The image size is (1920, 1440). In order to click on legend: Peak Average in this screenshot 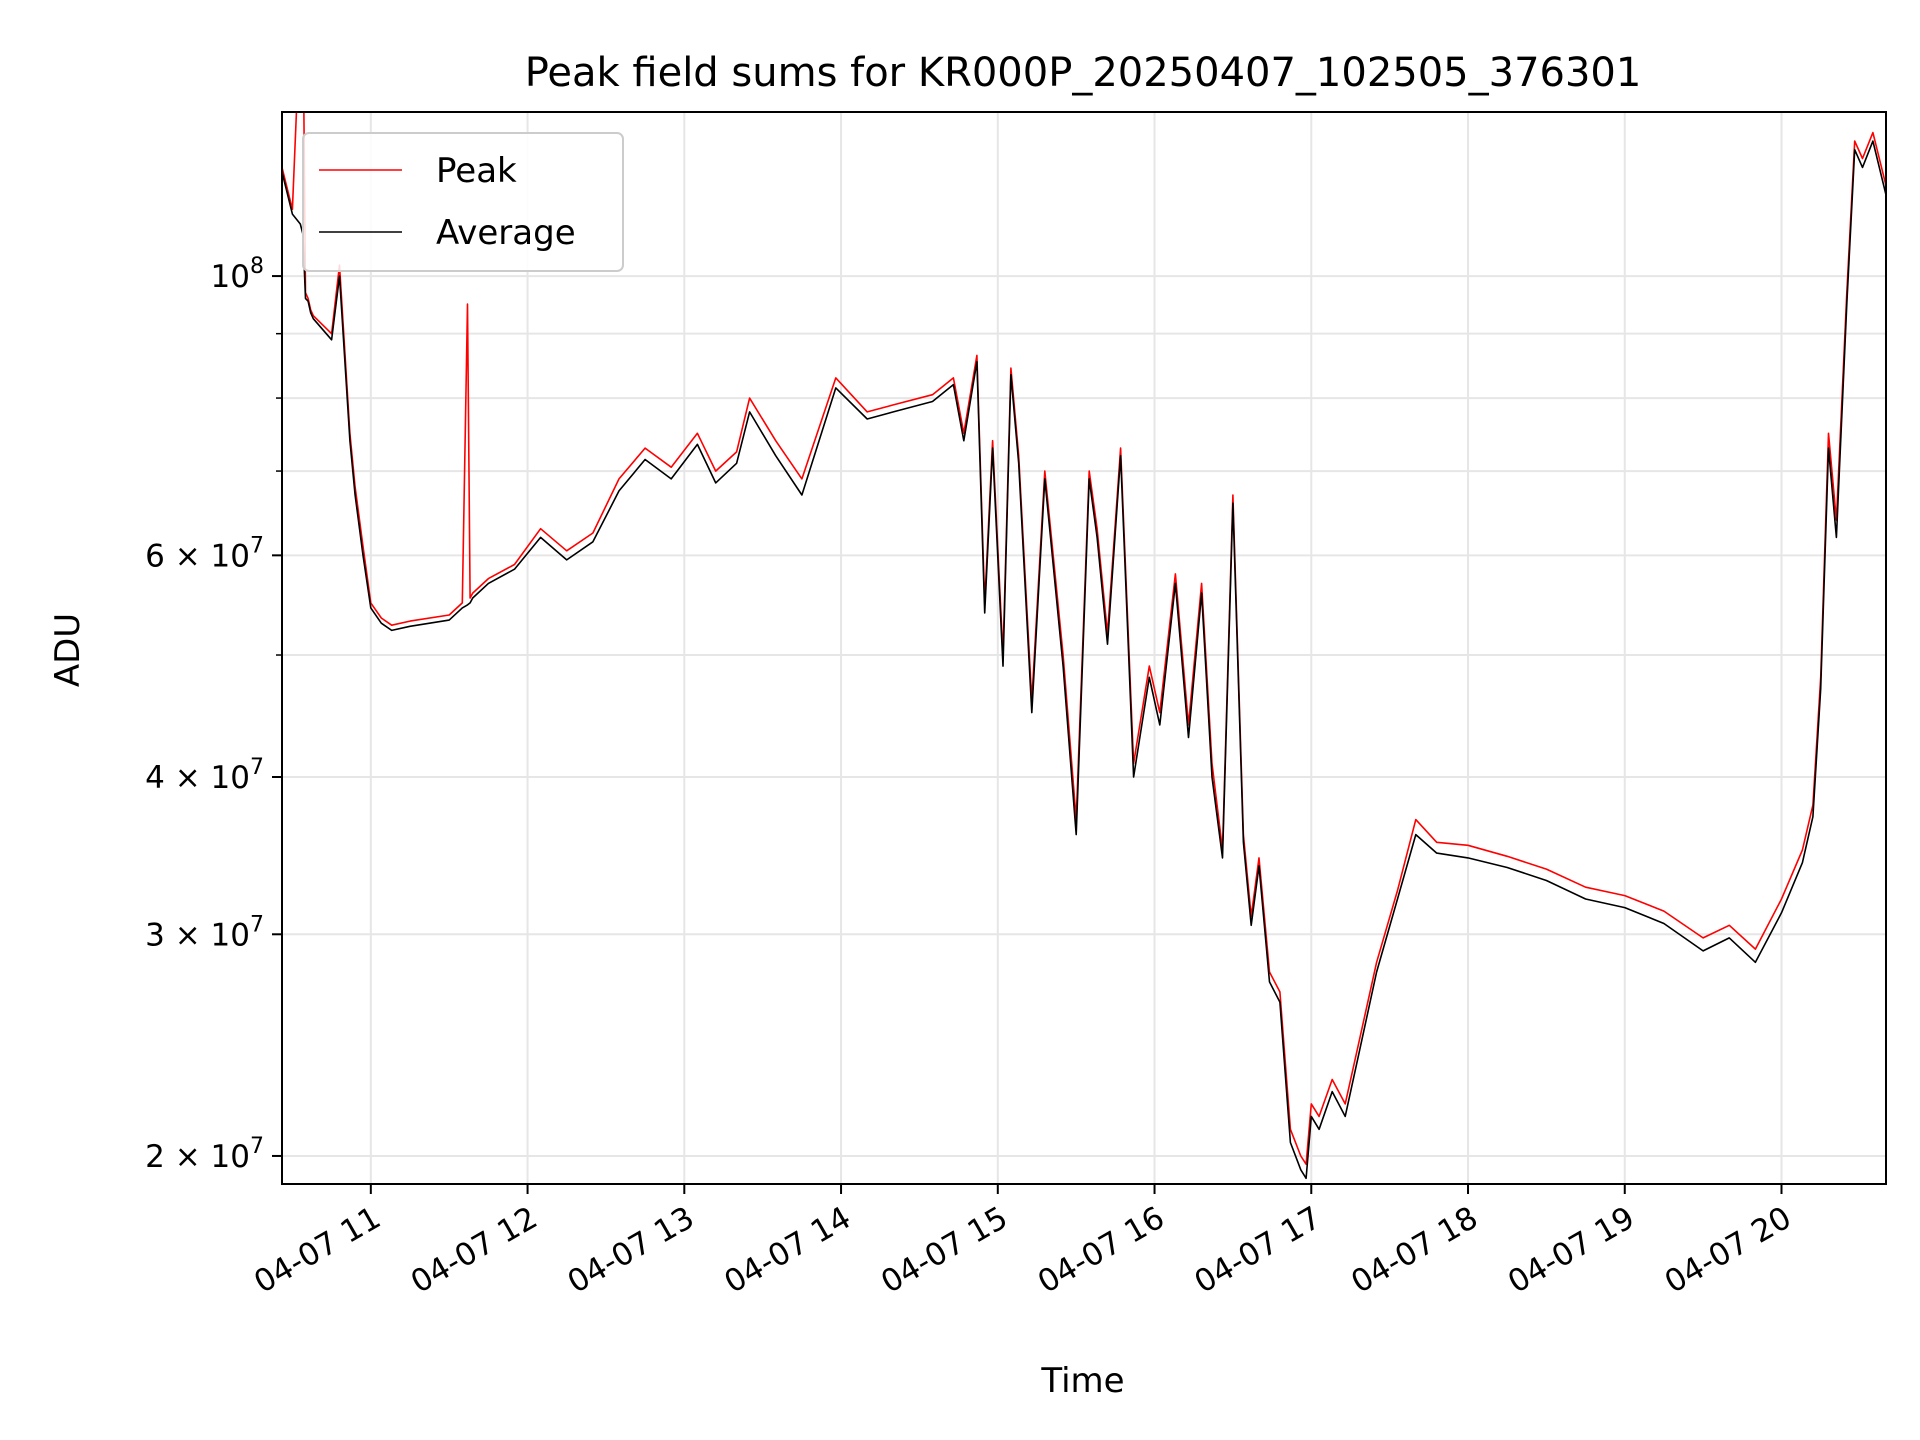, I will do `click(463, 202)`.